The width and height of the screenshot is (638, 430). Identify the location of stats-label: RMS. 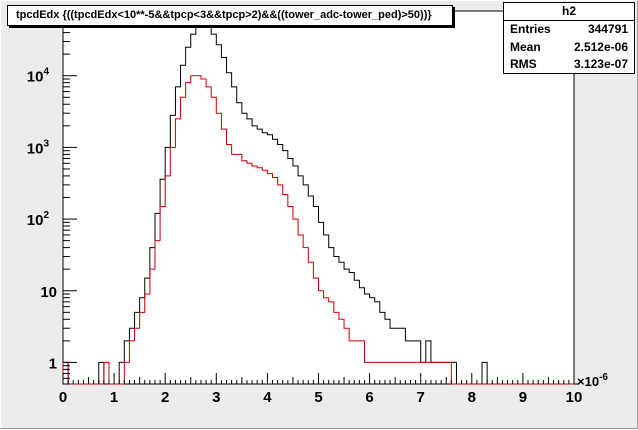
(523, 64).